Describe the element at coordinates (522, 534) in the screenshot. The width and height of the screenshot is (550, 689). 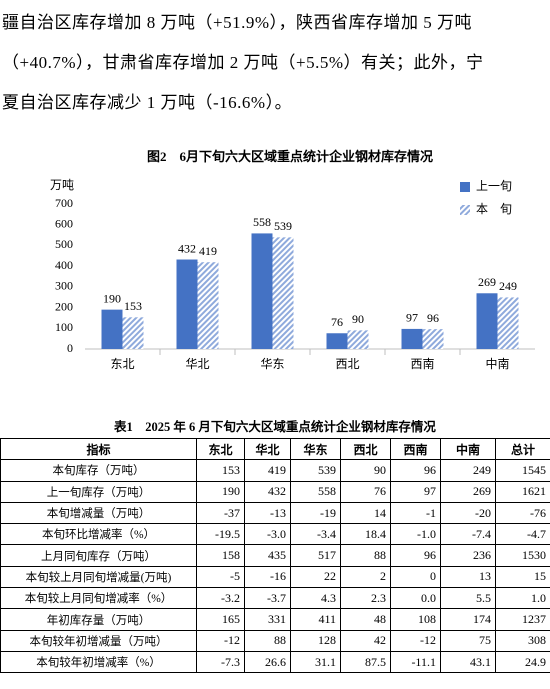
I see `table-cell: -4.7` at that location.